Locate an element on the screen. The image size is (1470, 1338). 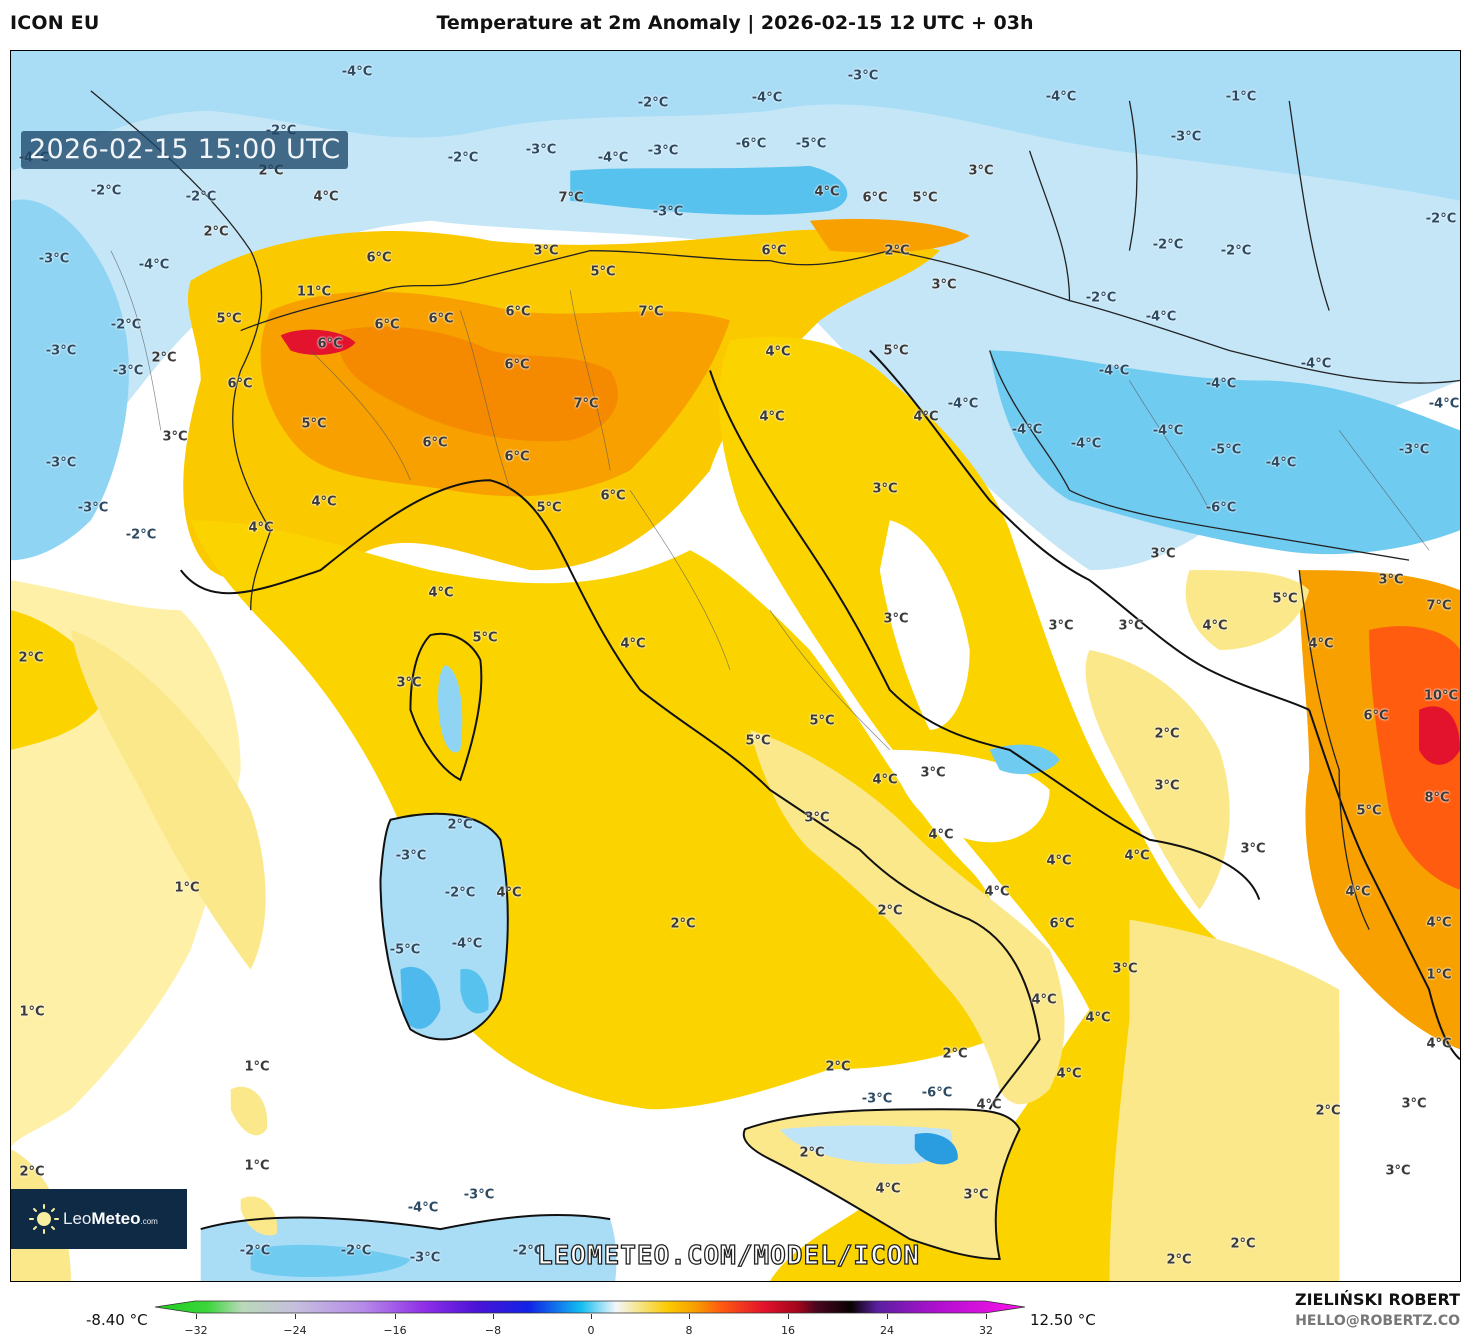
temperature-label: 10°C is located at coordinates (1441, 696).